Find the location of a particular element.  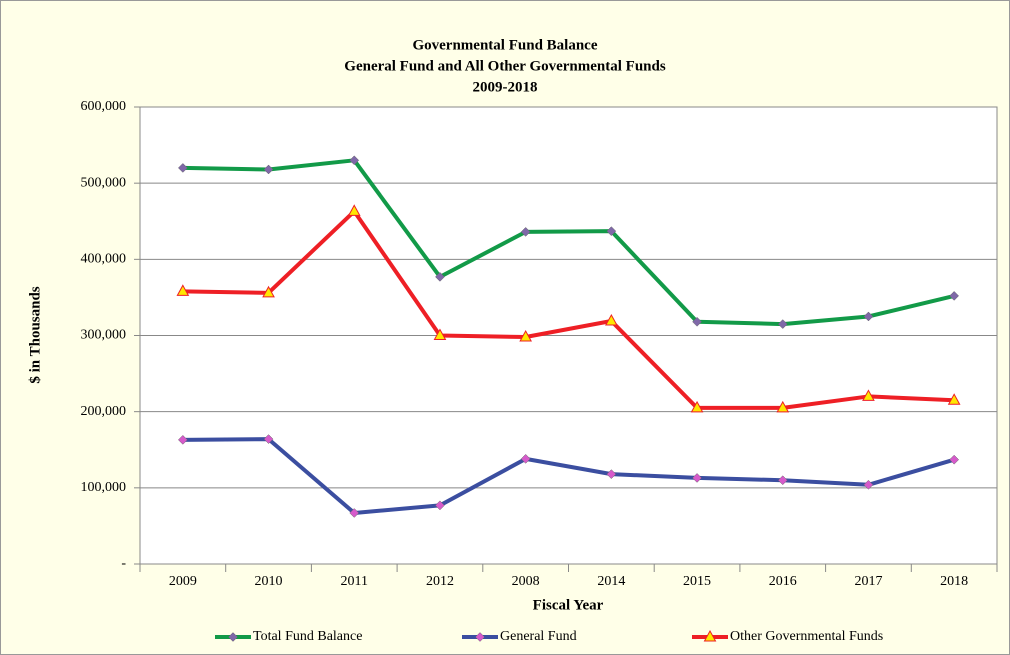

x-tick-label: 2014 is located at coordinates (611, 581).